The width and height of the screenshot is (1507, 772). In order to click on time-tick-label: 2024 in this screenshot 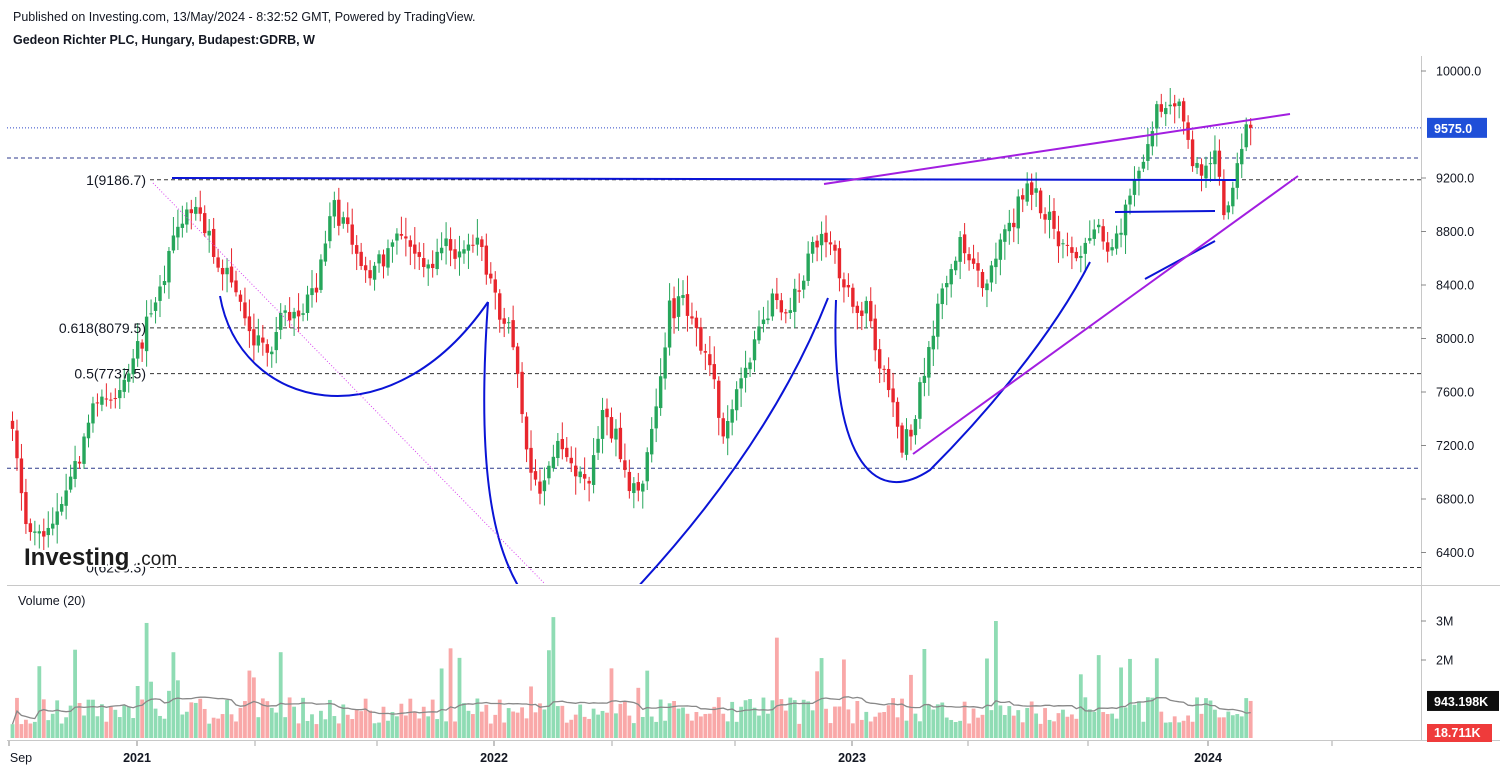, I will do `click(1208, 758)`.